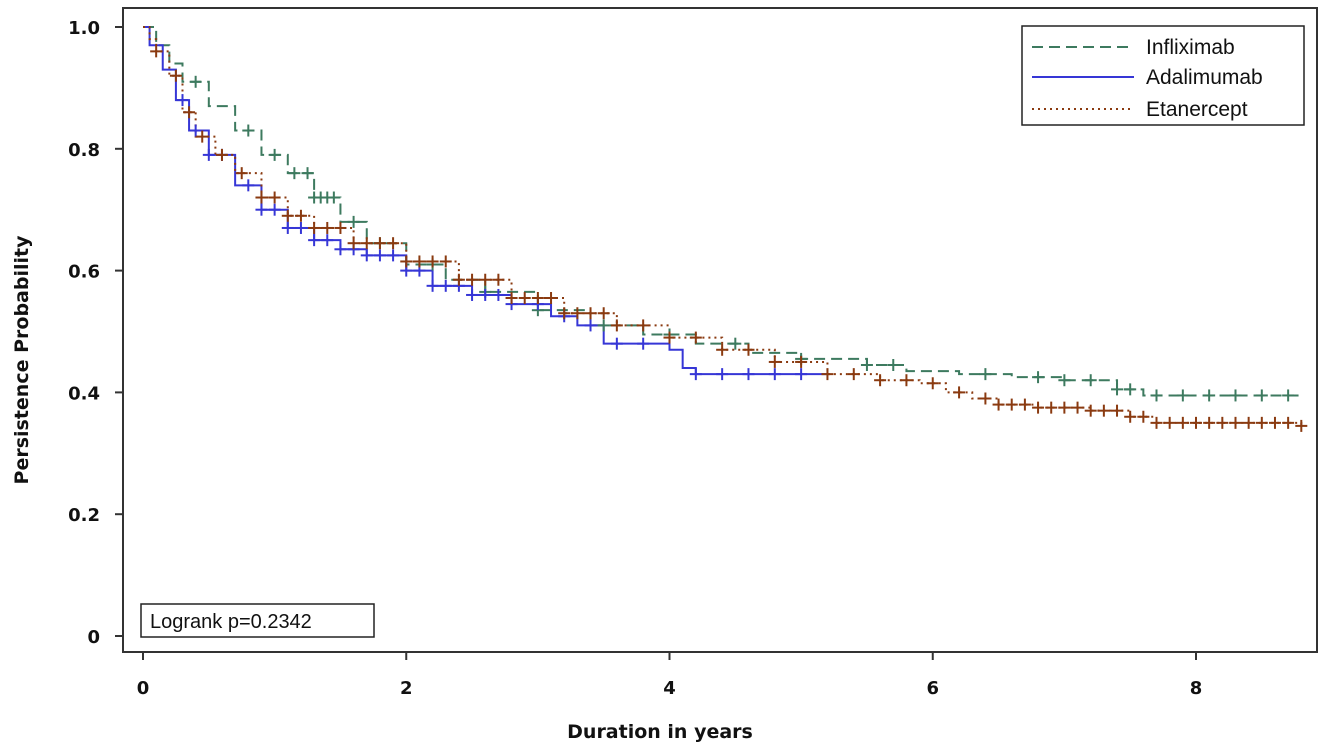 The width and height of the screenshot is (1322, 748). I want to click on legend-label-infliximab: Infliximab, so click(1190, 47).